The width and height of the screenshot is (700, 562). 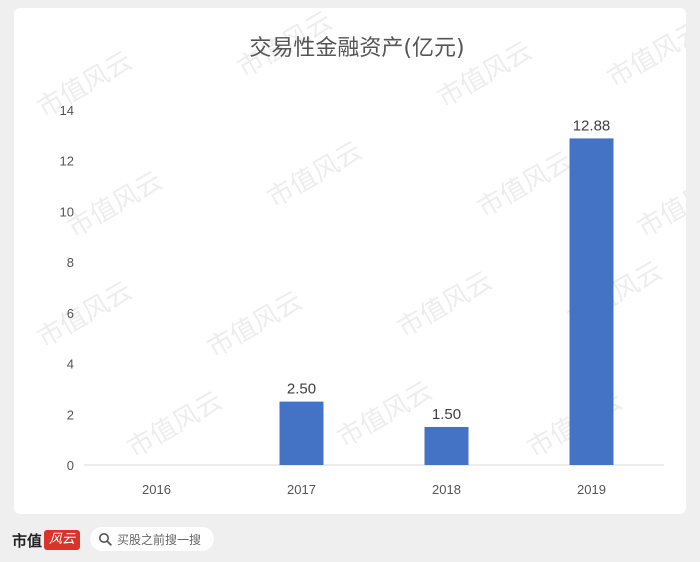 I want to click on y-tick-label: 14, so click(x=67, y=110).